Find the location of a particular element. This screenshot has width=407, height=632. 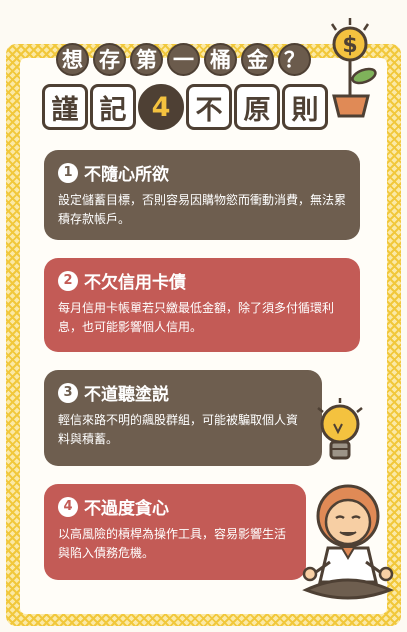

rule-title: 不道聽塗説 is located at coordinates (126, 395).